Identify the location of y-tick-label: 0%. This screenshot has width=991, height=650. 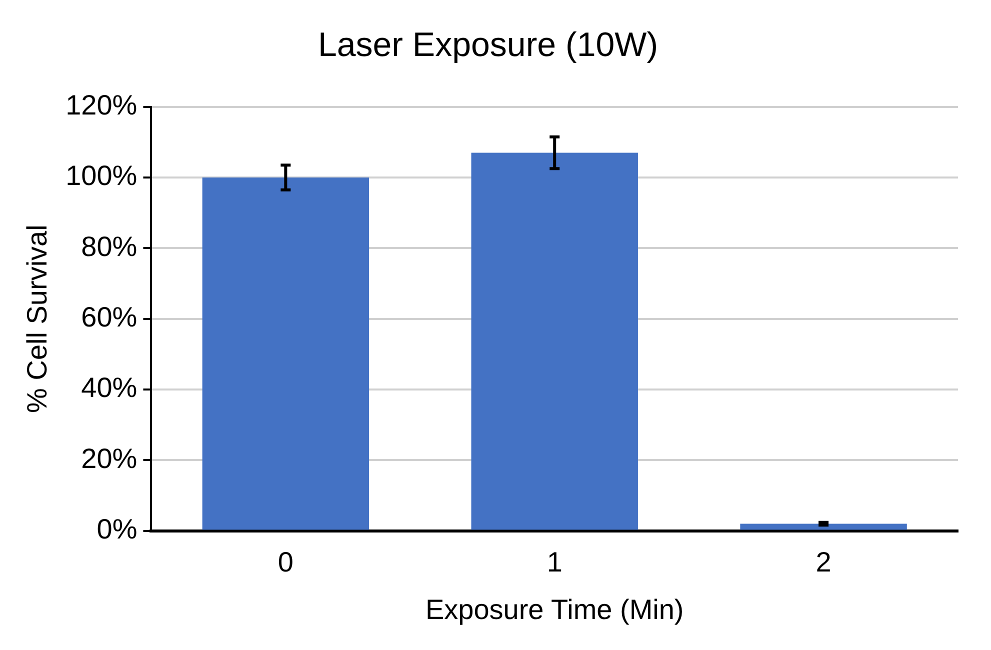
(117, 529).